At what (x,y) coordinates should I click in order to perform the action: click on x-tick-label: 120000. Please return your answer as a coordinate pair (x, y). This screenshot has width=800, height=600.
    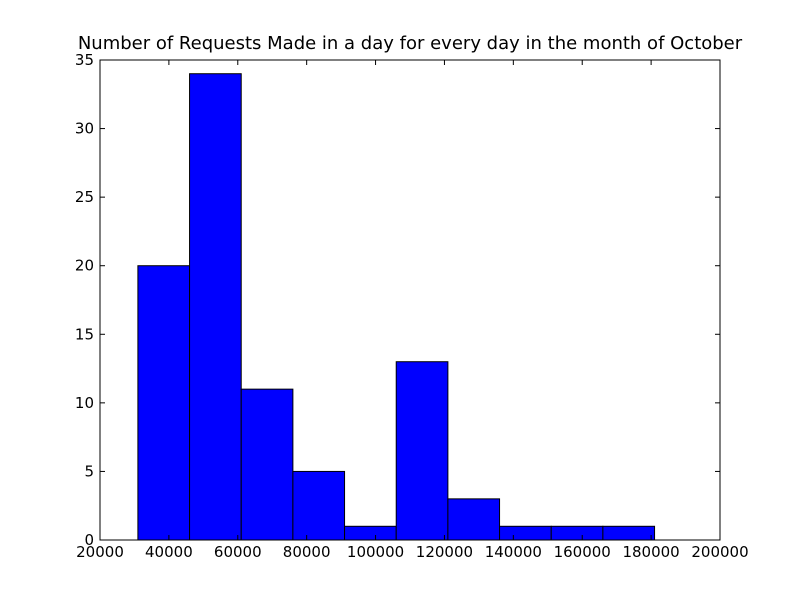
    Looking at the image, I should click on (444, 552).